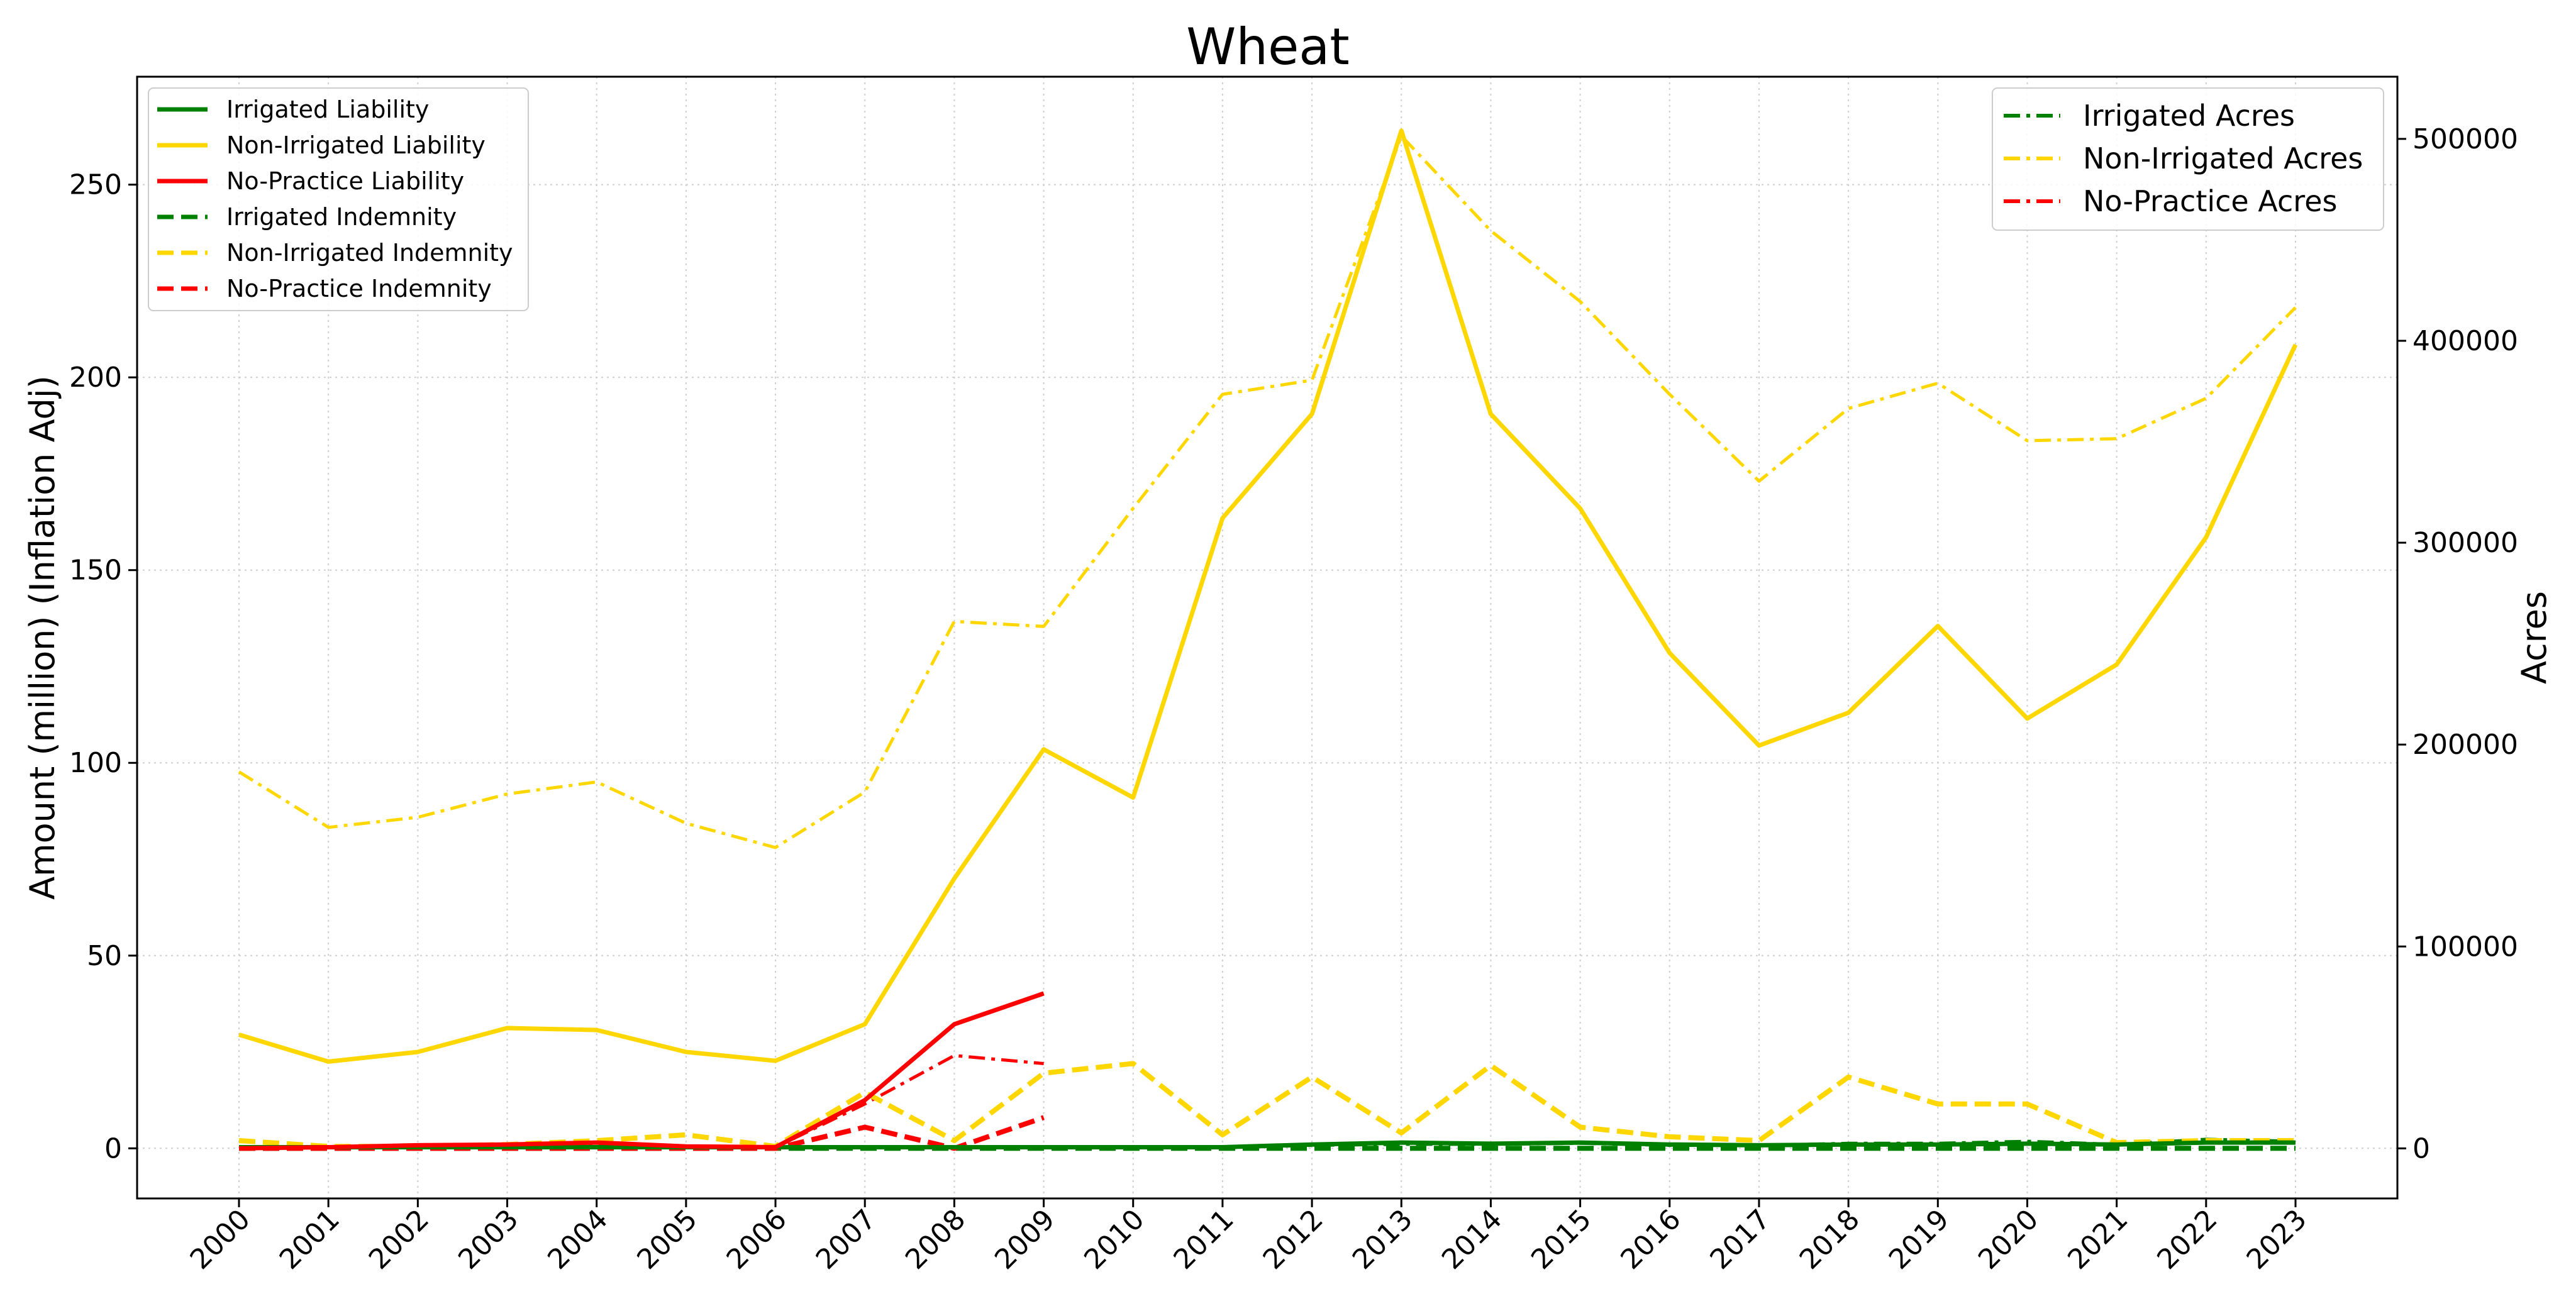 The image size is (2576, 1311). What do you see at coordinates (356, 145) in the screenshot?
I see `legend-label: Non-Irrigated Liability` at bounding box center [356, 145].